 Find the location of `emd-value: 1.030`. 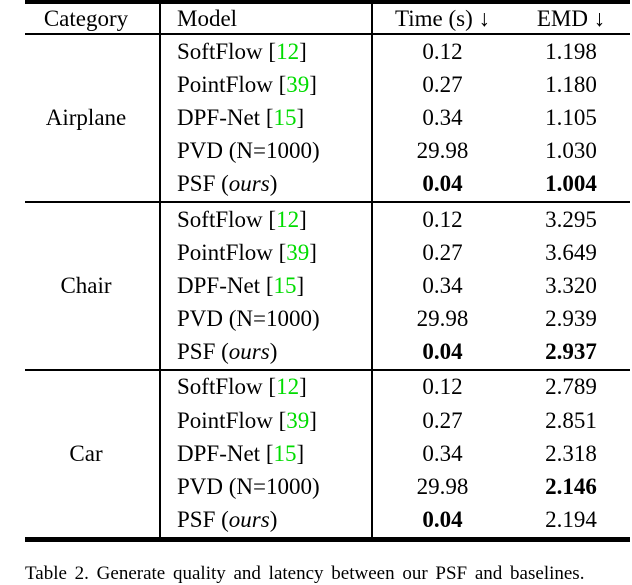

emd-value: 1.030 is located at coordinates (571, 151).